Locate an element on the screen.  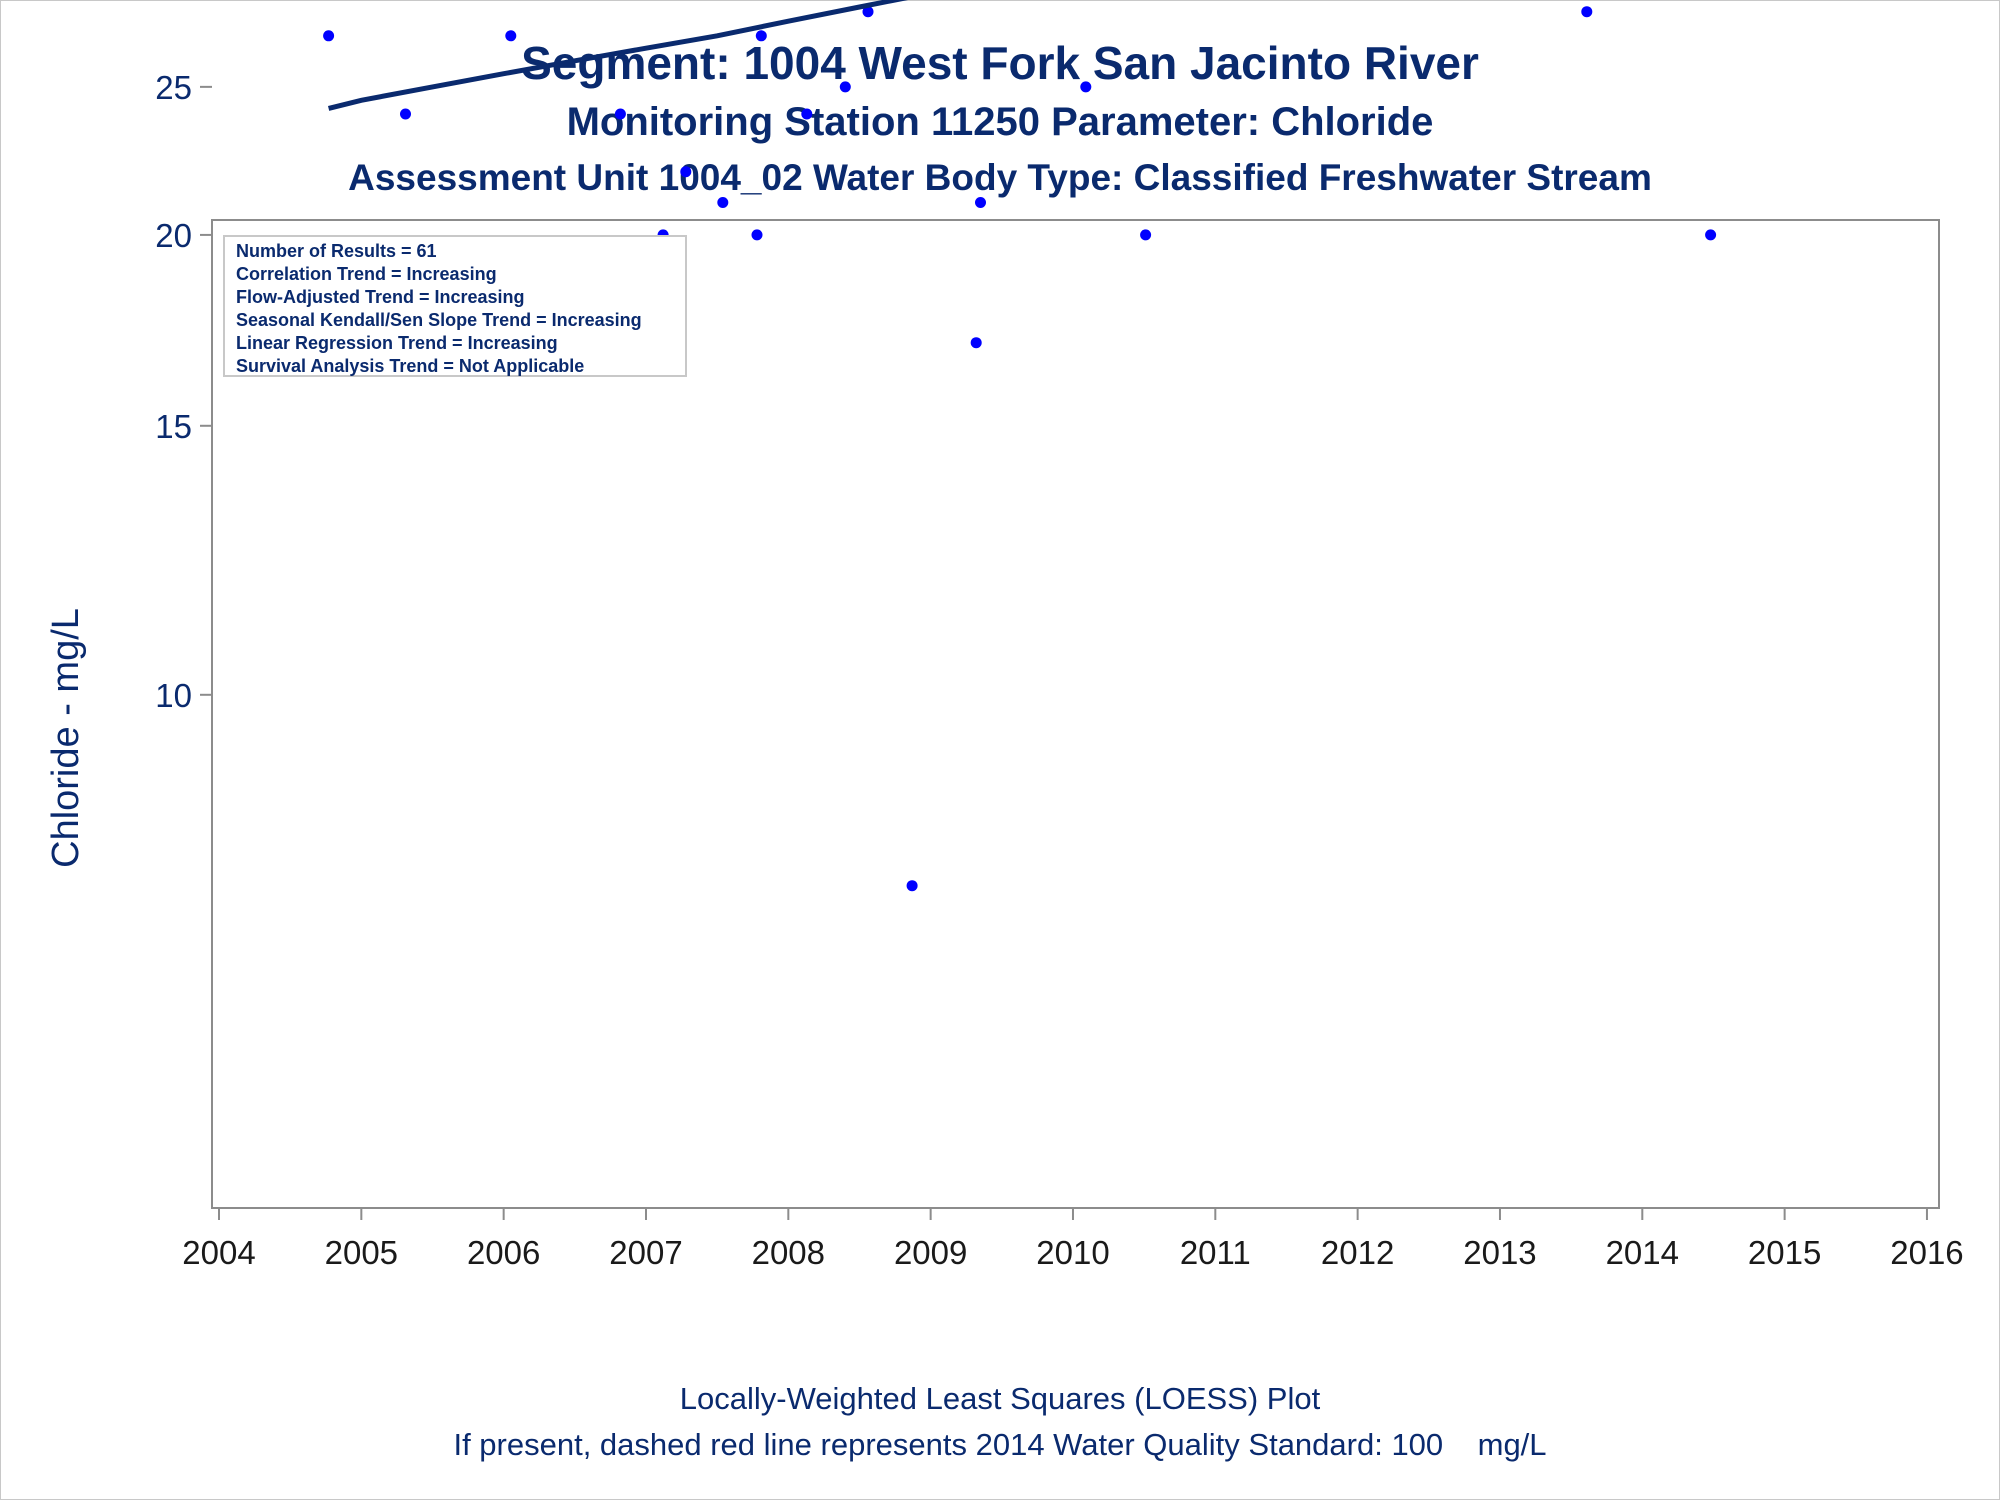
x-tick-label: 2013 is located at coordinates (1499, 1252).